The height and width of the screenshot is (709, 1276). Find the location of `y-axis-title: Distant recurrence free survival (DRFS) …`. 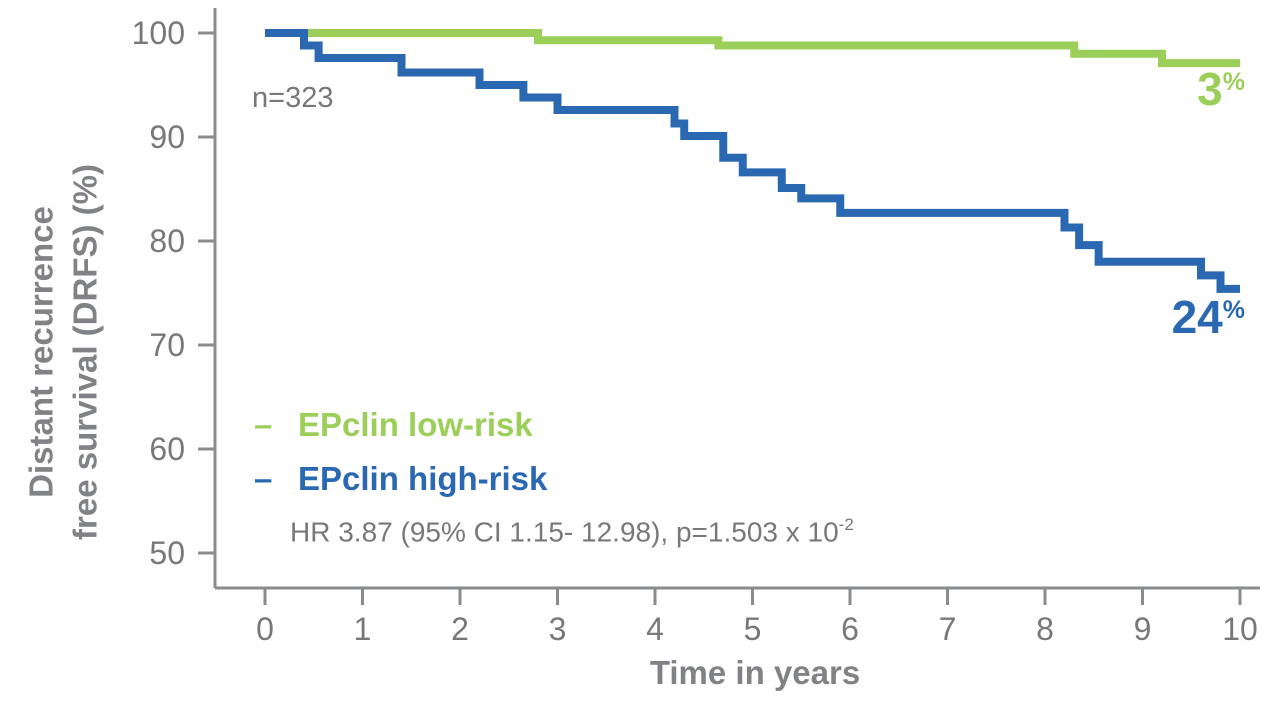

y-axis-title: Distant recurrence free survival (DRFS) … is located at coordinates (62, 352).